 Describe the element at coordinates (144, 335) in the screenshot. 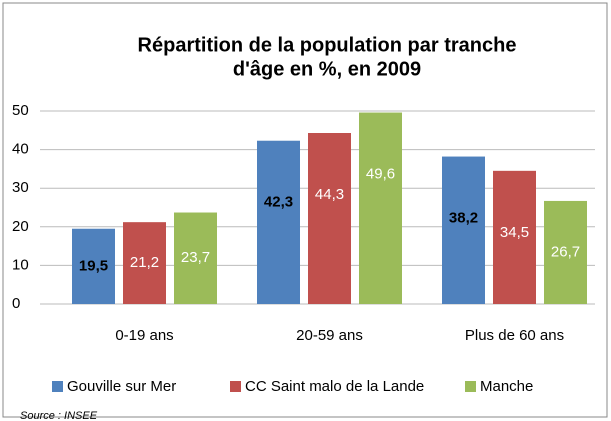

I see `x-tick-label: 0-19 ans` at that location.